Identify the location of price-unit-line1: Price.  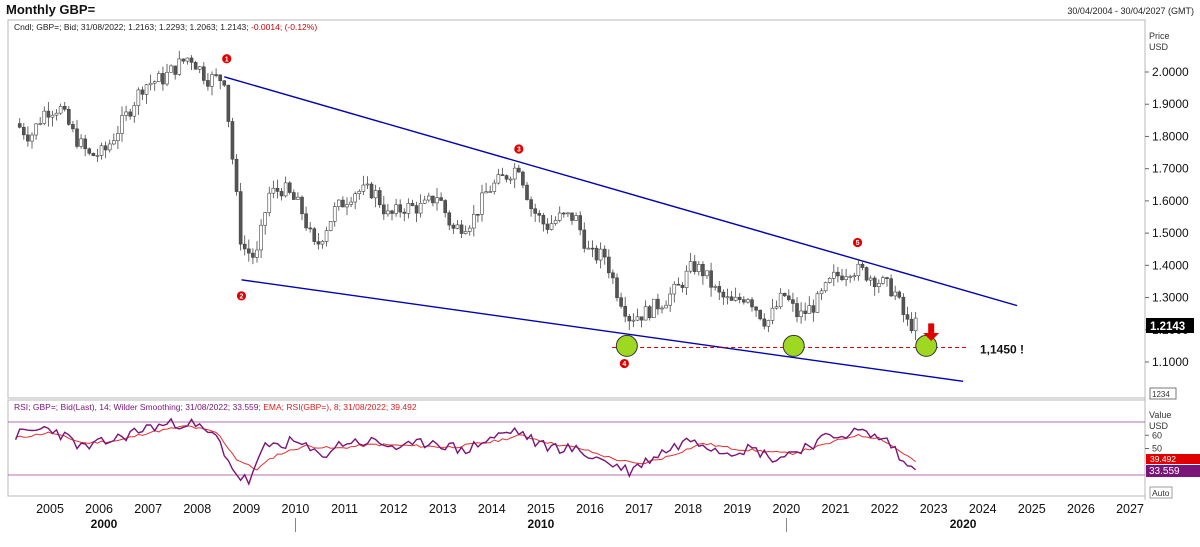
(1159, 36).